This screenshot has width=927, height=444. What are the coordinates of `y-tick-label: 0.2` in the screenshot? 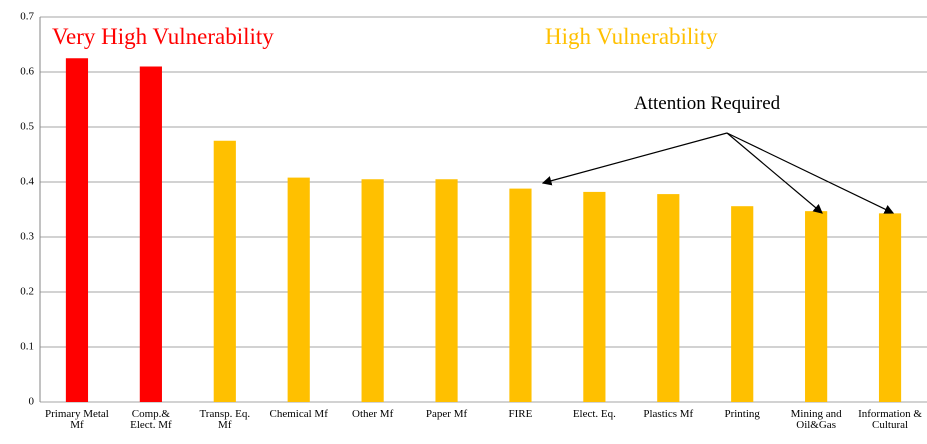 It's located at (27, 292).